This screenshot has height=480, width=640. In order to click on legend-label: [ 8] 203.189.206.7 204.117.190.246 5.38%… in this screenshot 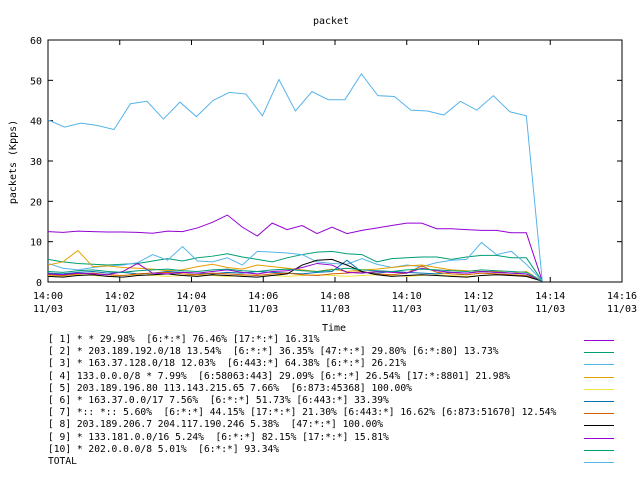, I will do `click(216, 425)`.